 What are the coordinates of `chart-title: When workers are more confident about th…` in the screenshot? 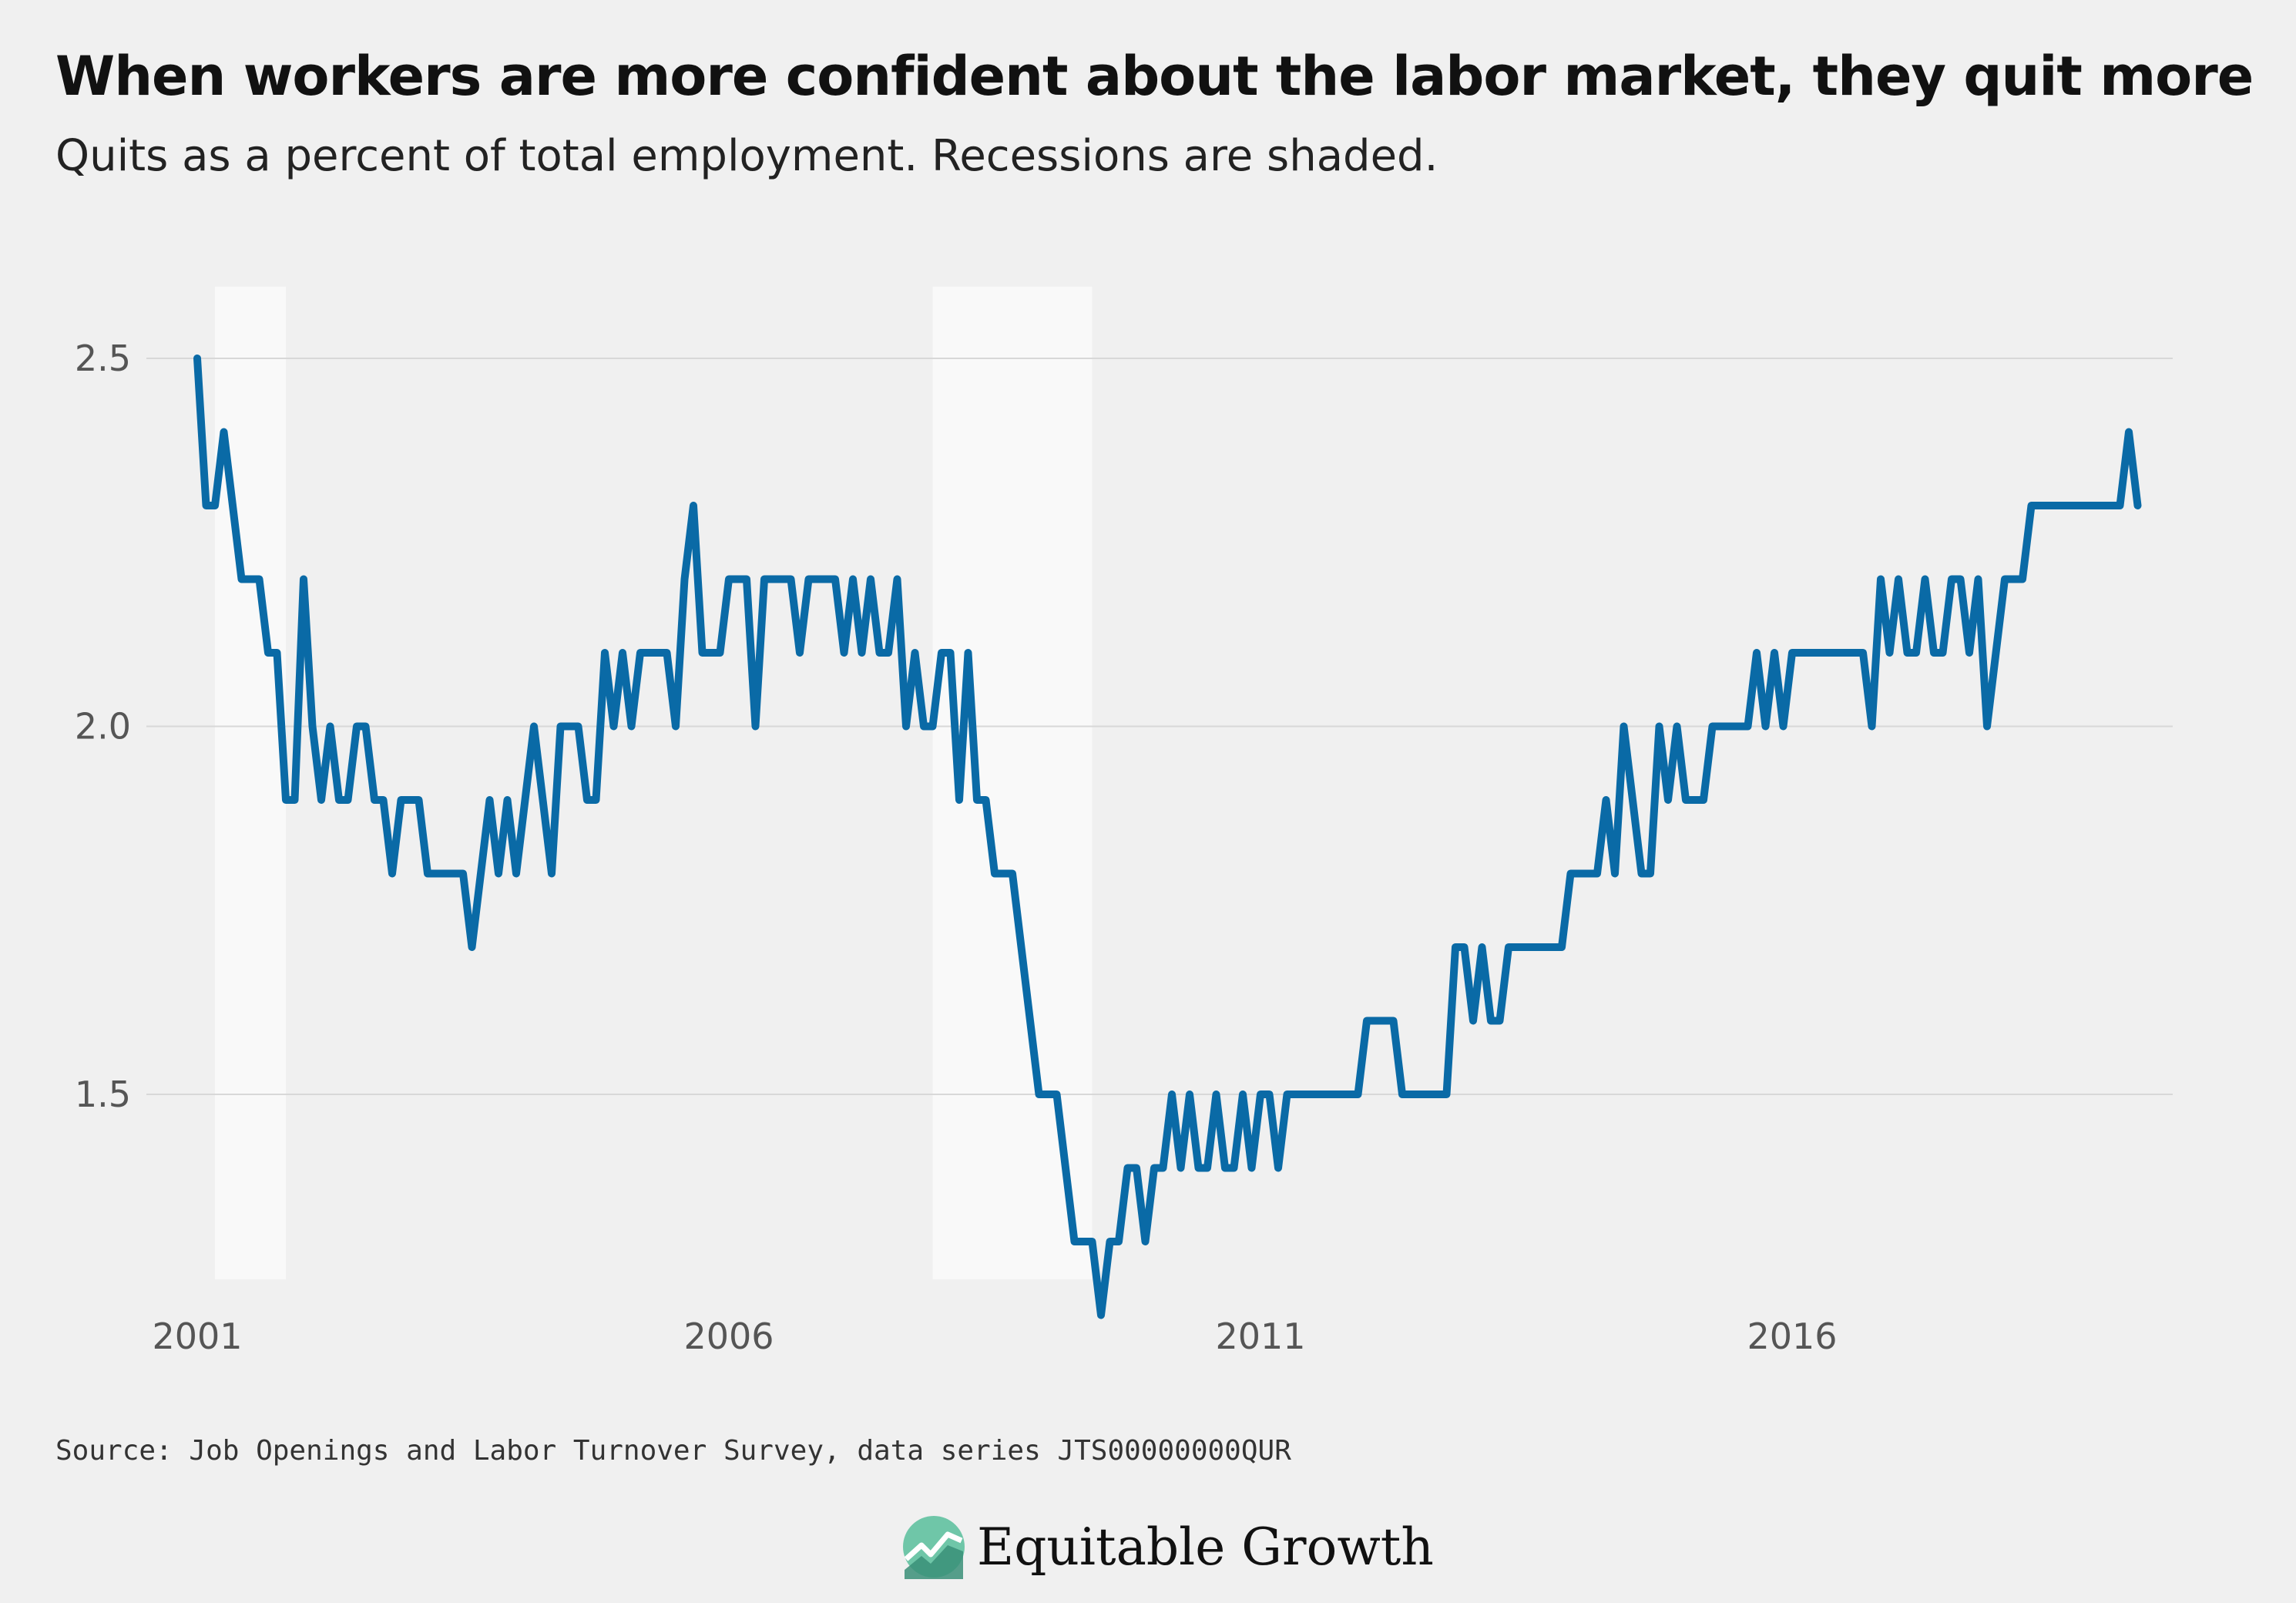 It's located at (1155, 76).